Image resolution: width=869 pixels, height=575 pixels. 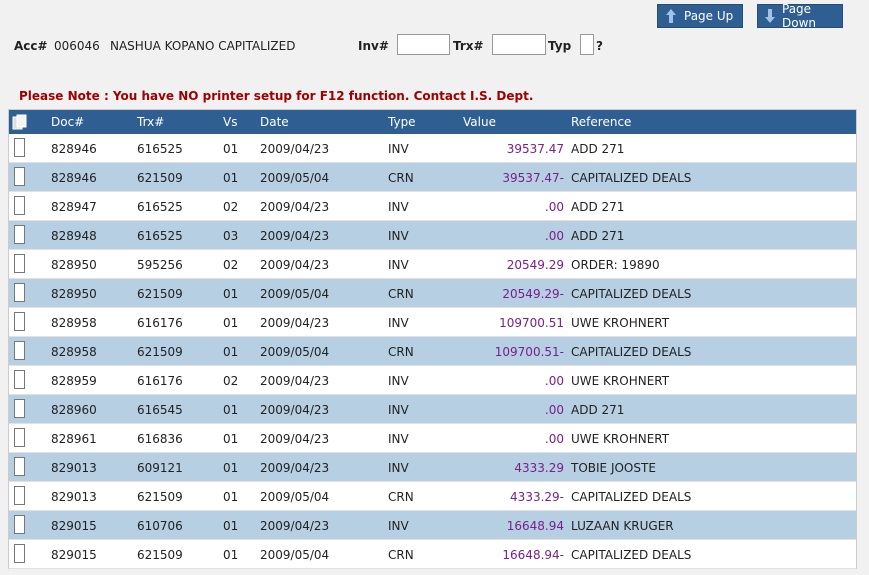 I want to click on cell-value: 39537.47-, so click(x=533, y=178).